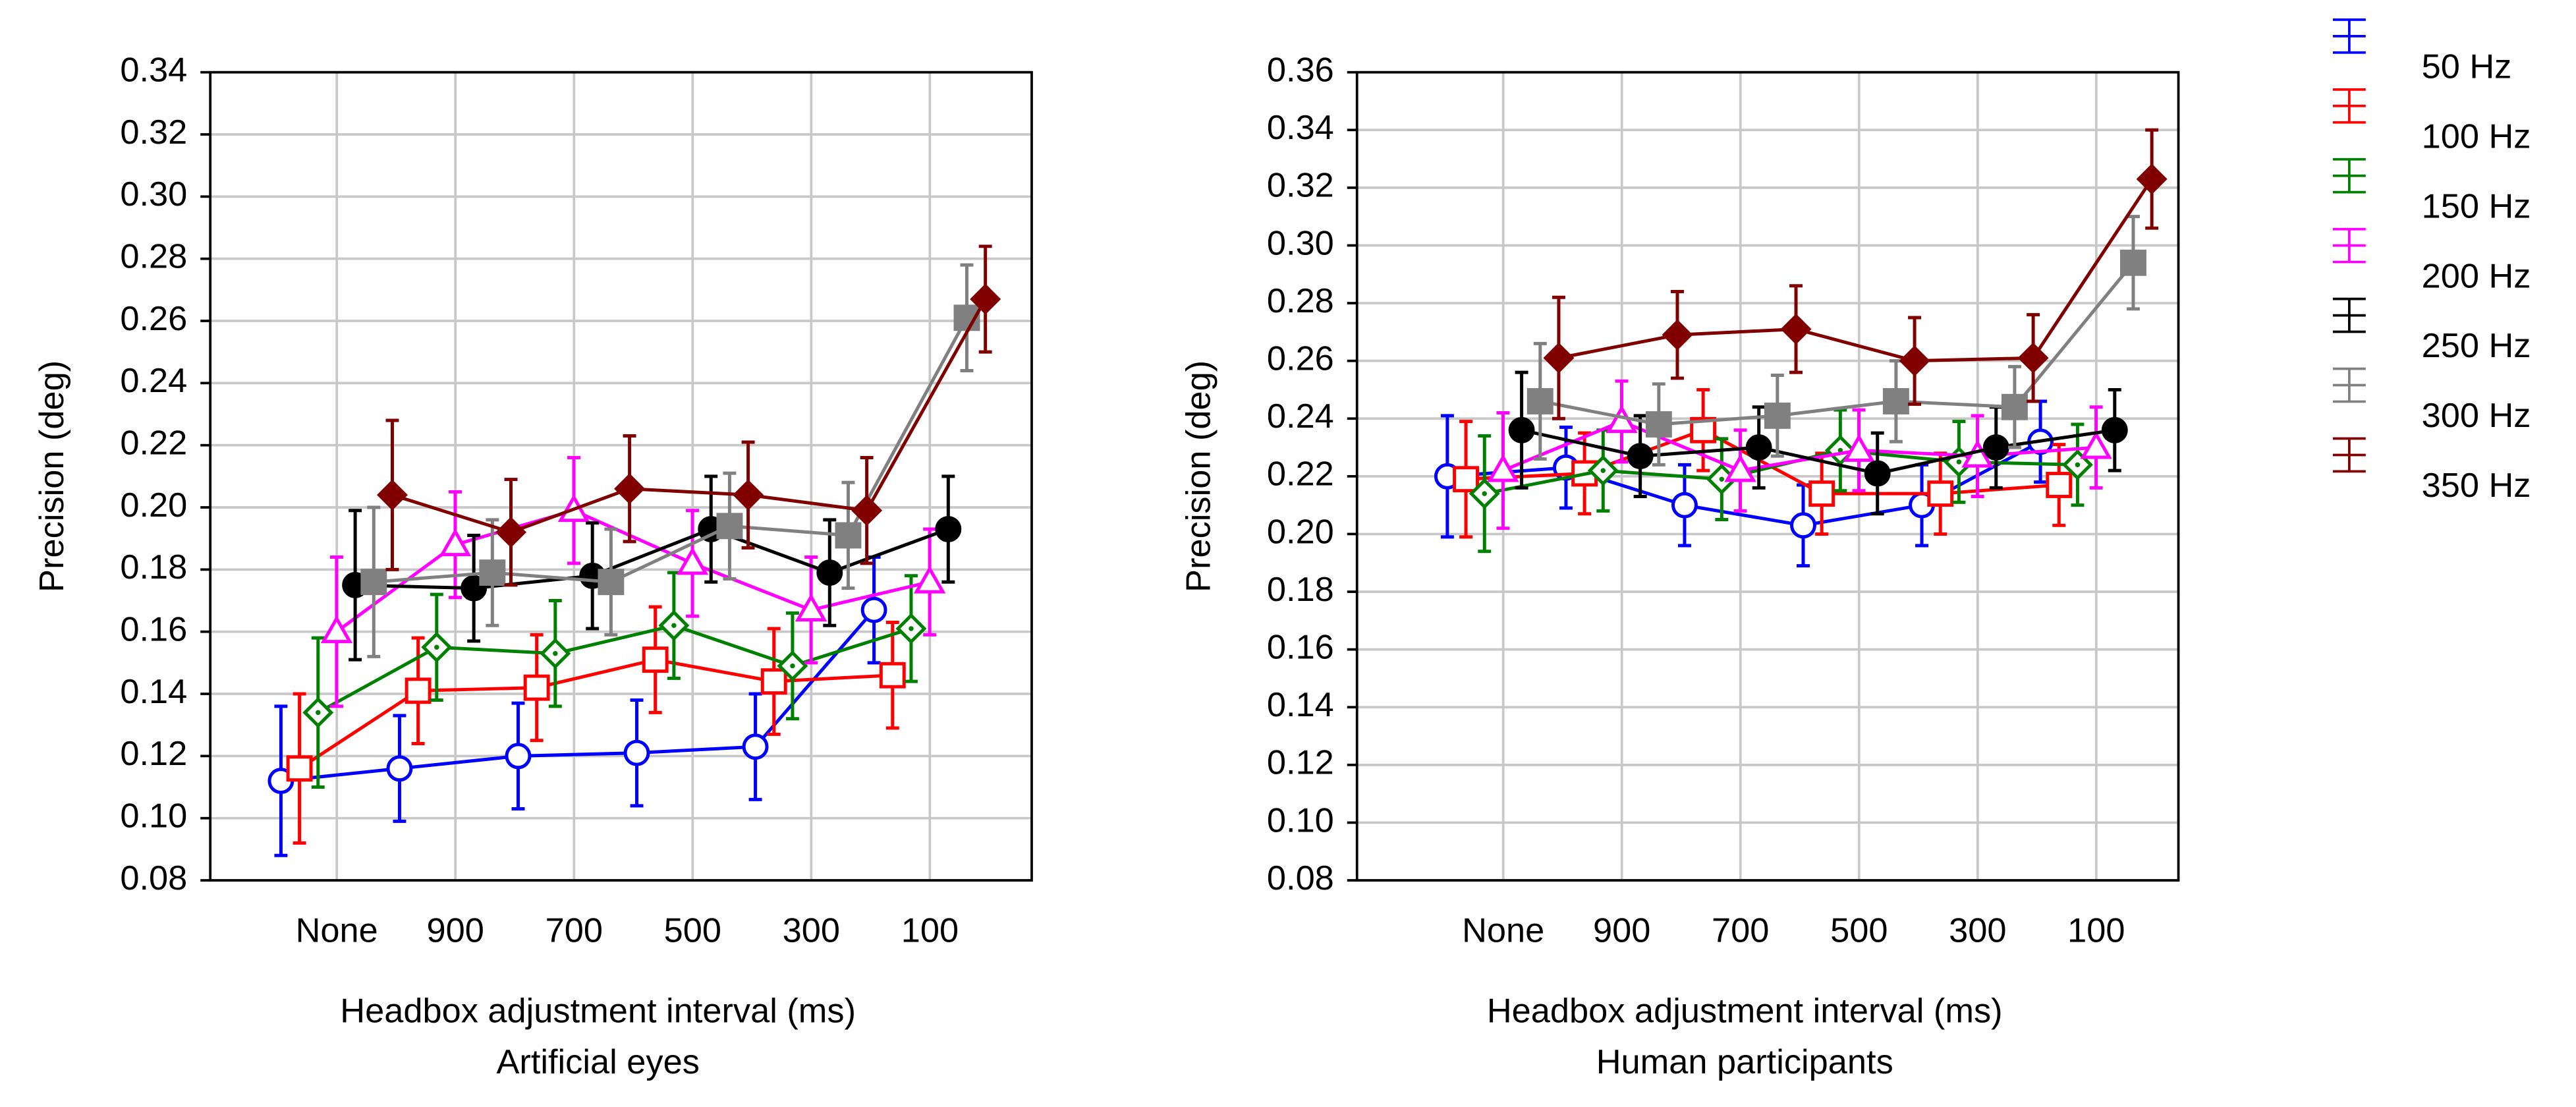 The image size is (2576, 1107). I want to click on x-tick-label: None, so click(1503, 931).